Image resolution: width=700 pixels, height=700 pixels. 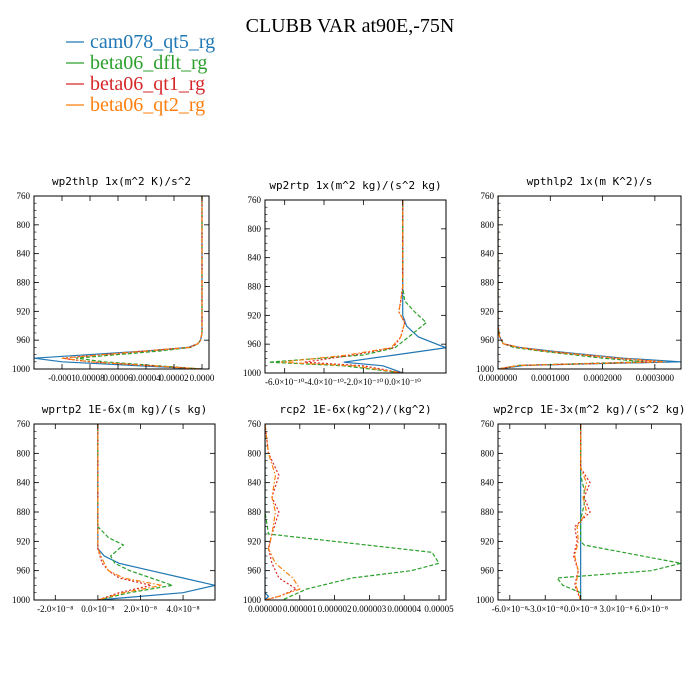 What do you see at coordinates (202, 378) in the screenshot?
I see `x-tick-label: 0.0000` at bounding box center [202, 378].